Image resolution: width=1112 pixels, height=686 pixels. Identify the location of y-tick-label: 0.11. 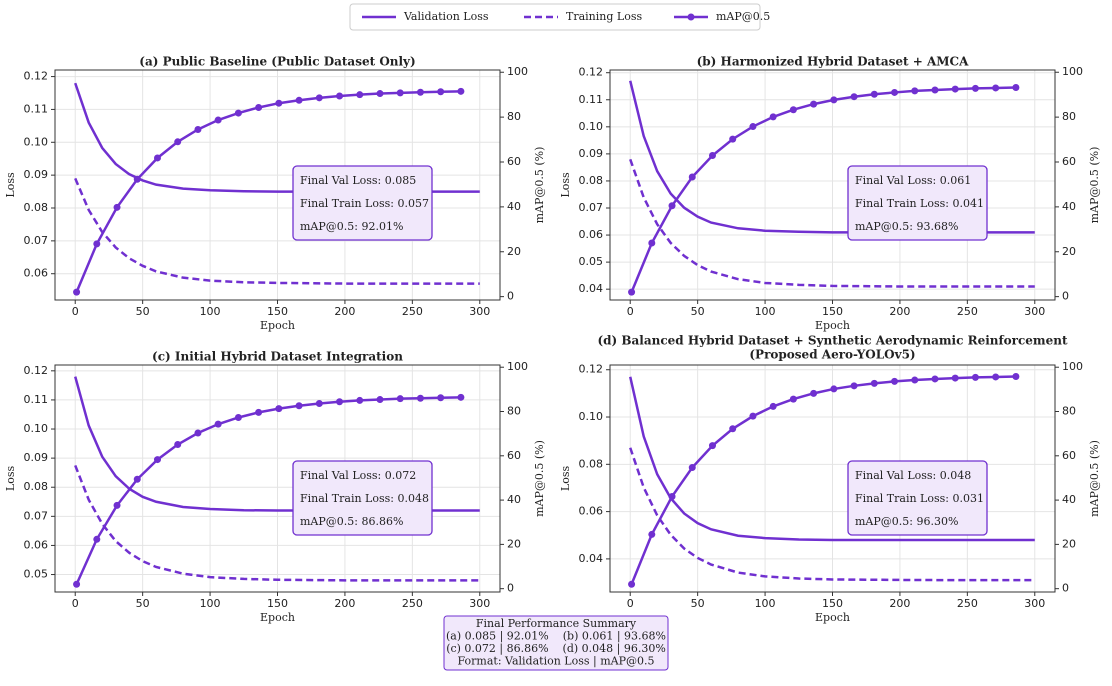
(36, 399).